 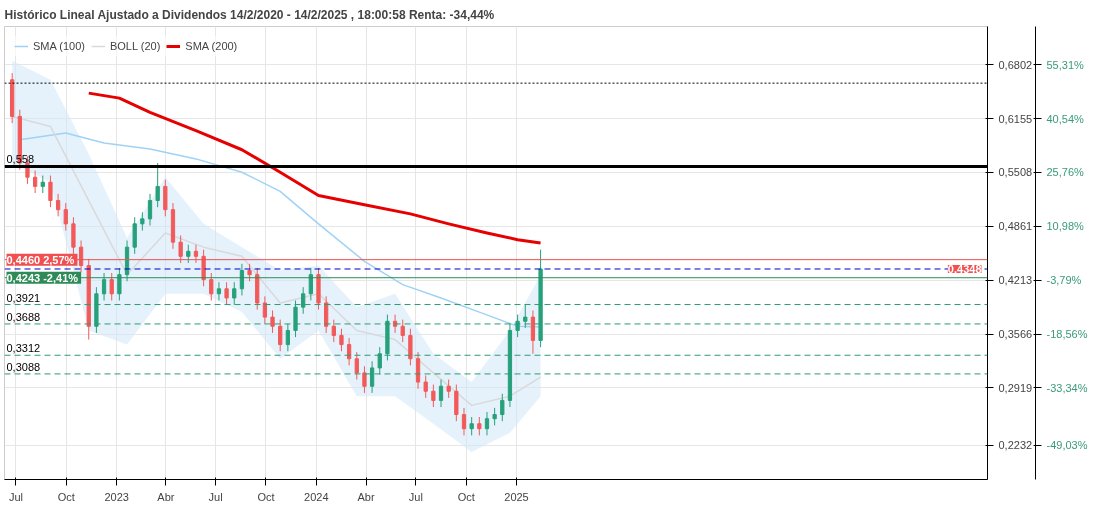 I want to click on ref-line-label: 0,4348, so click(x=964, y=268).